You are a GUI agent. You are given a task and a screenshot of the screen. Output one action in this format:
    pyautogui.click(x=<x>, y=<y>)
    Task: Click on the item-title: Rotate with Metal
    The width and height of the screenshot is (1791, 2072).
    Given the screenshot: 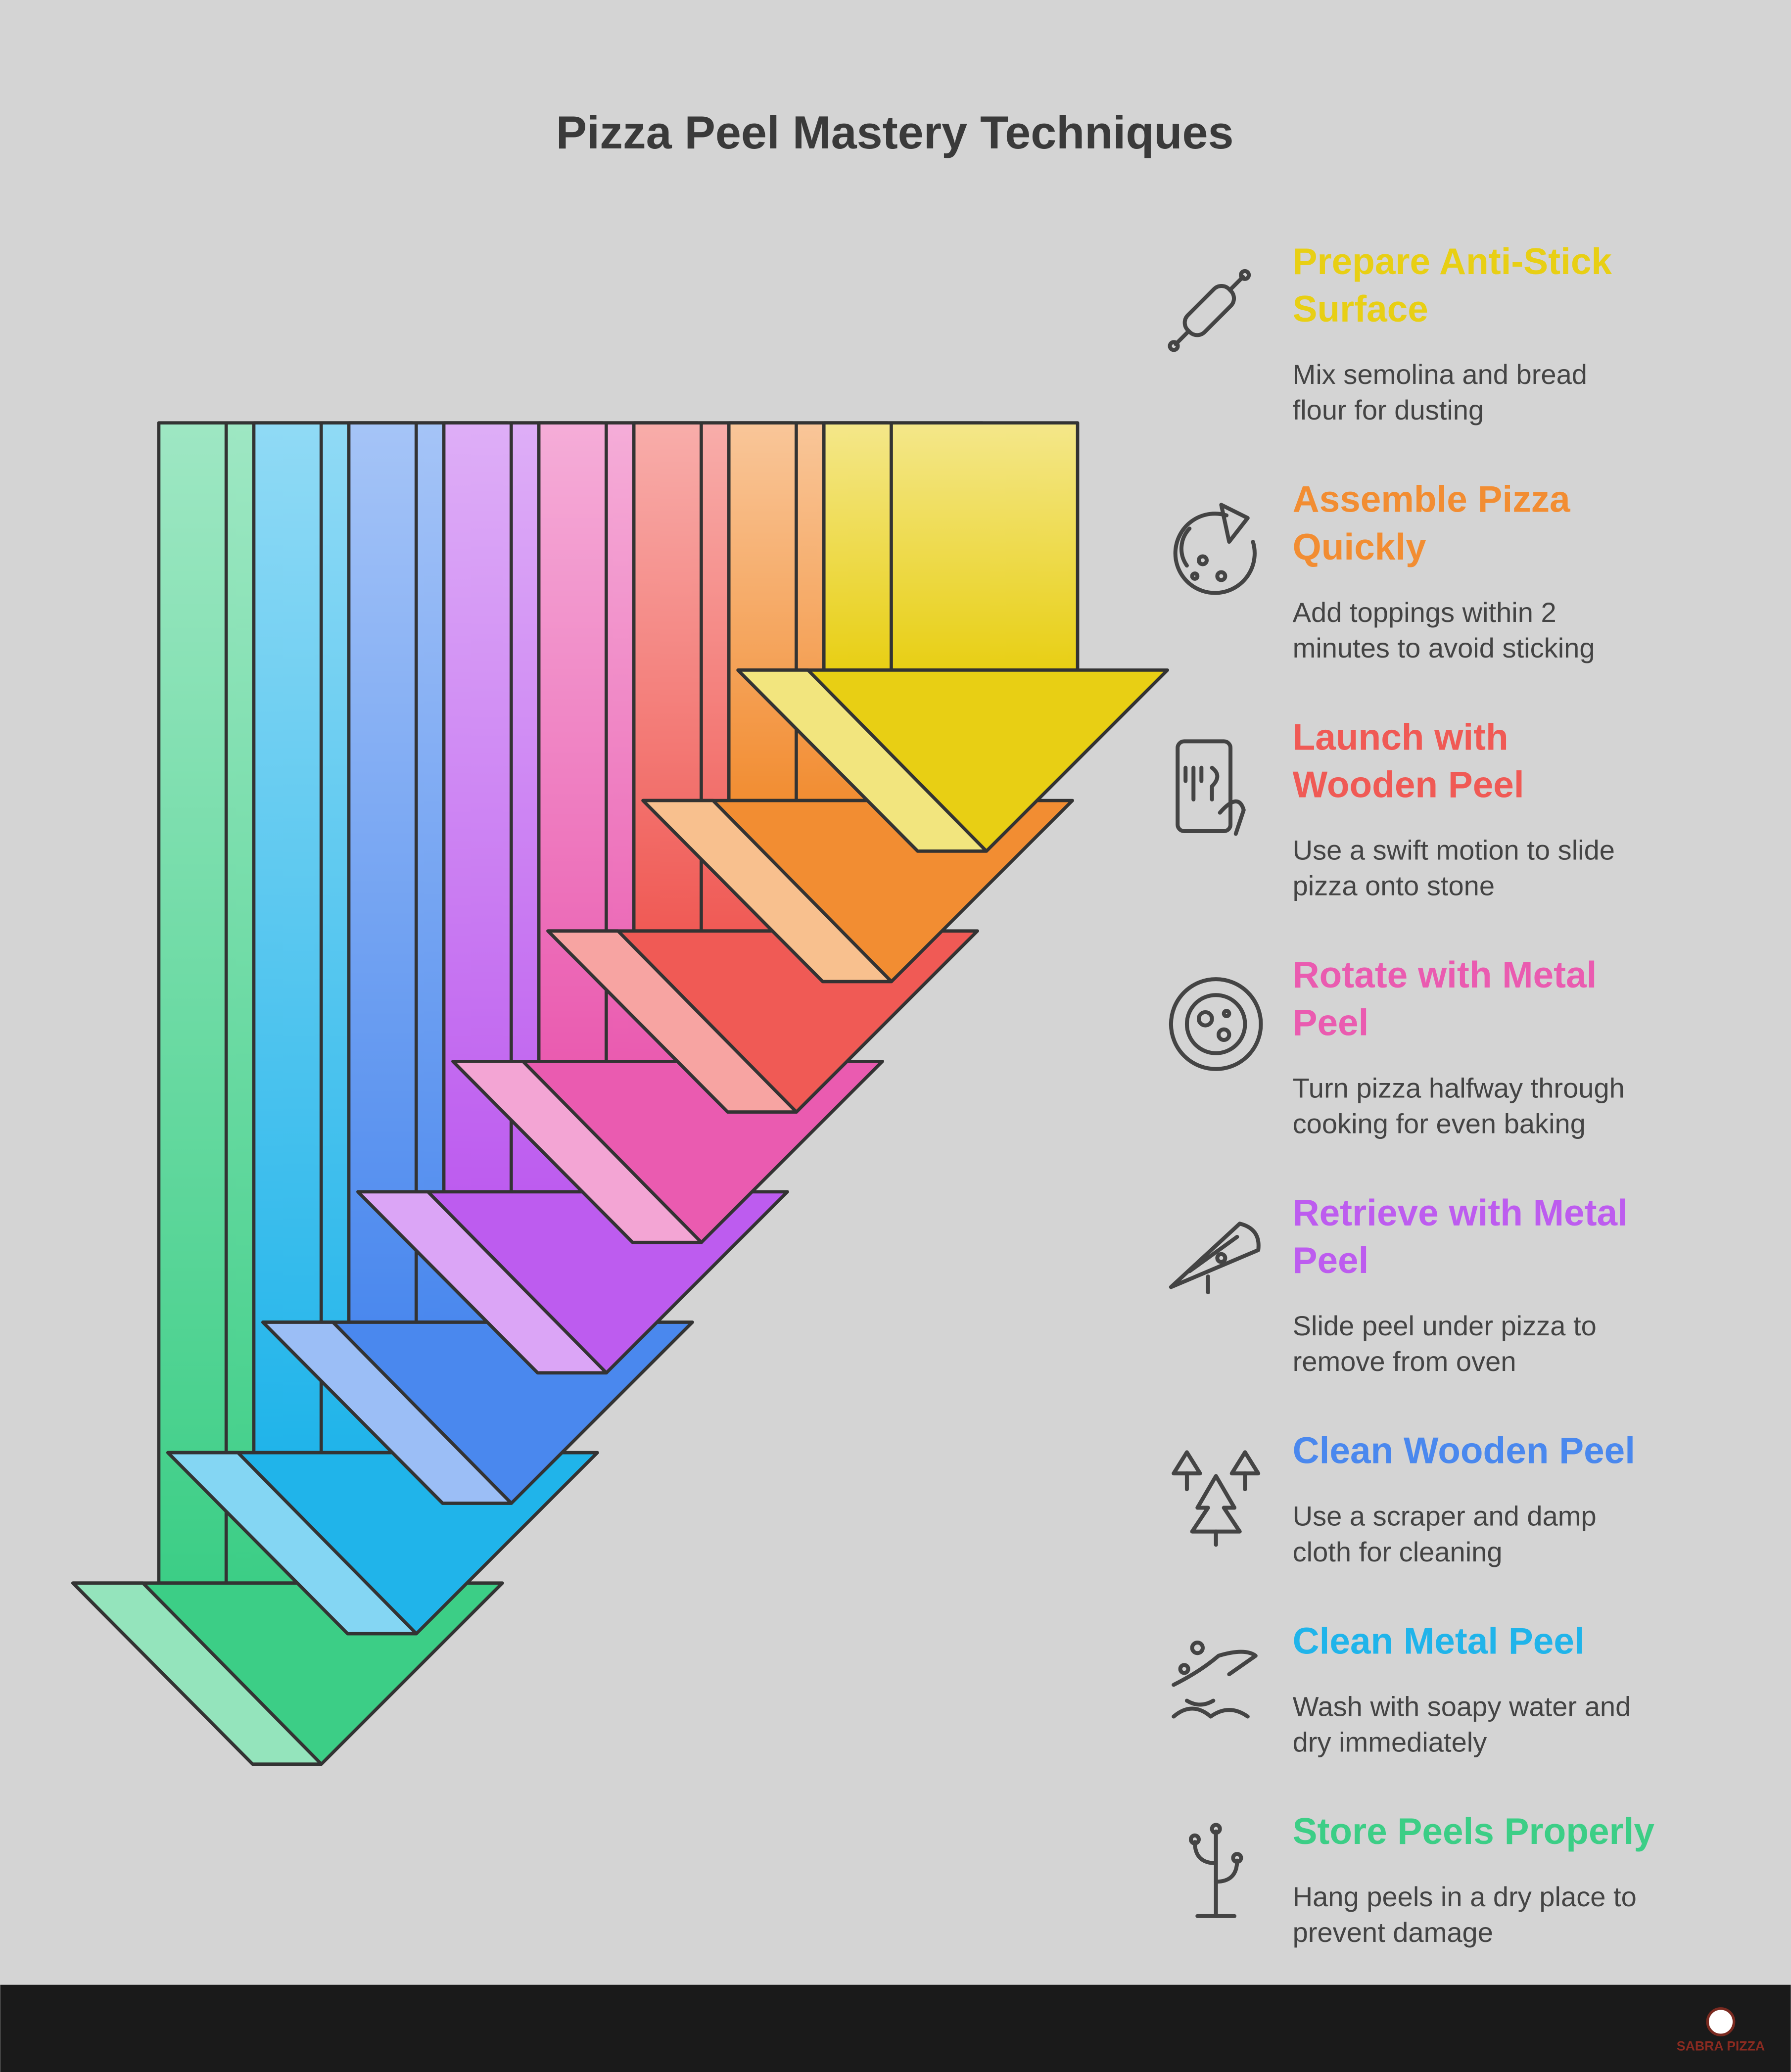 What is the action you would take?
    pyautogui.click(x=1445, y=974)
    